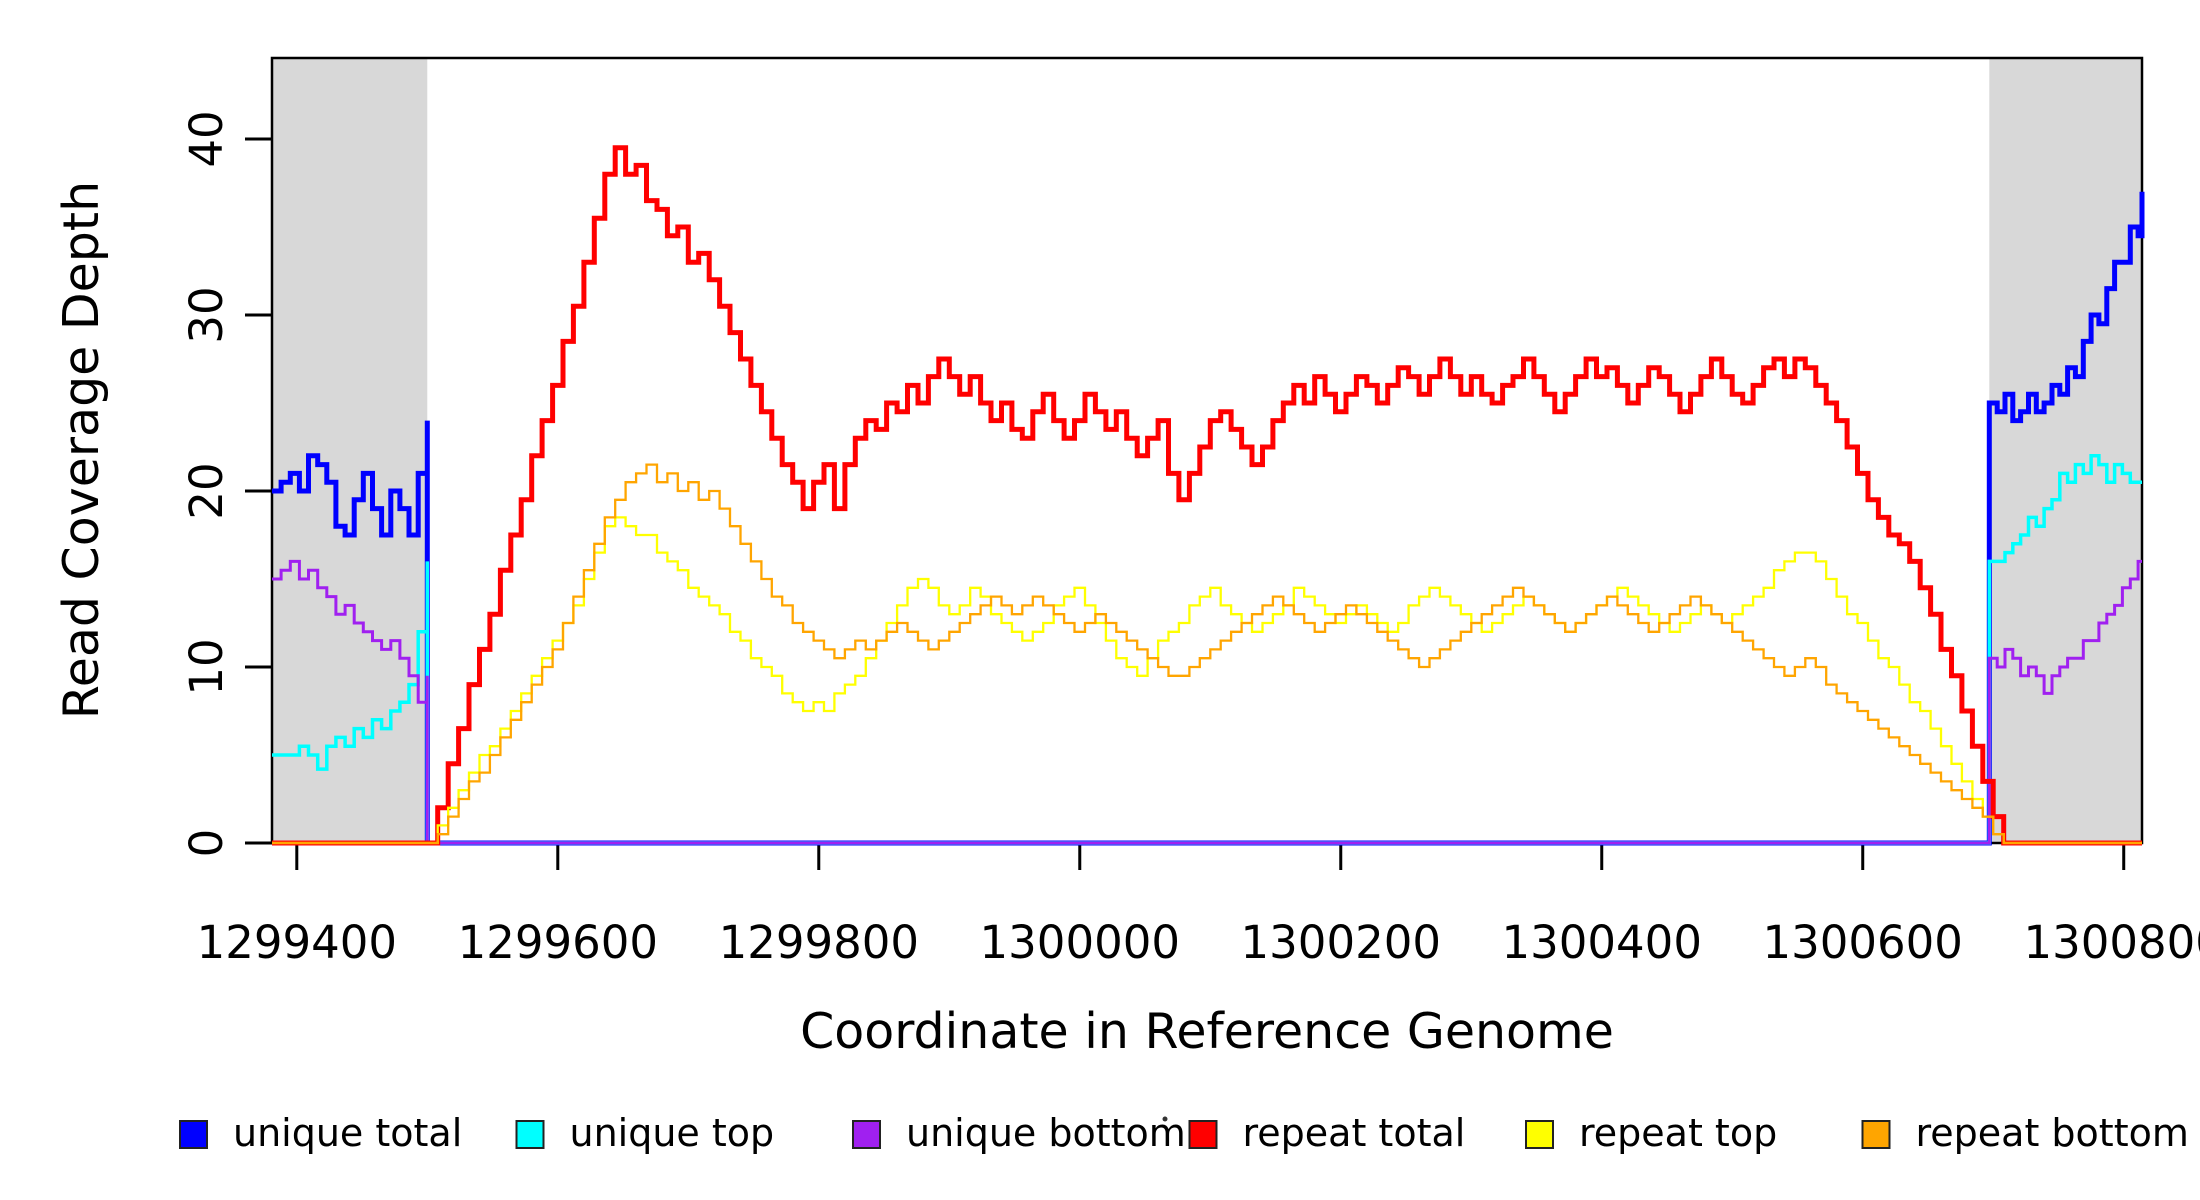 This screenshot has width=2200, height=1200. Describe the element at coordinates (672, 1133) in the screenshot. I see `legend-label-unique-top: unique top` at that location.